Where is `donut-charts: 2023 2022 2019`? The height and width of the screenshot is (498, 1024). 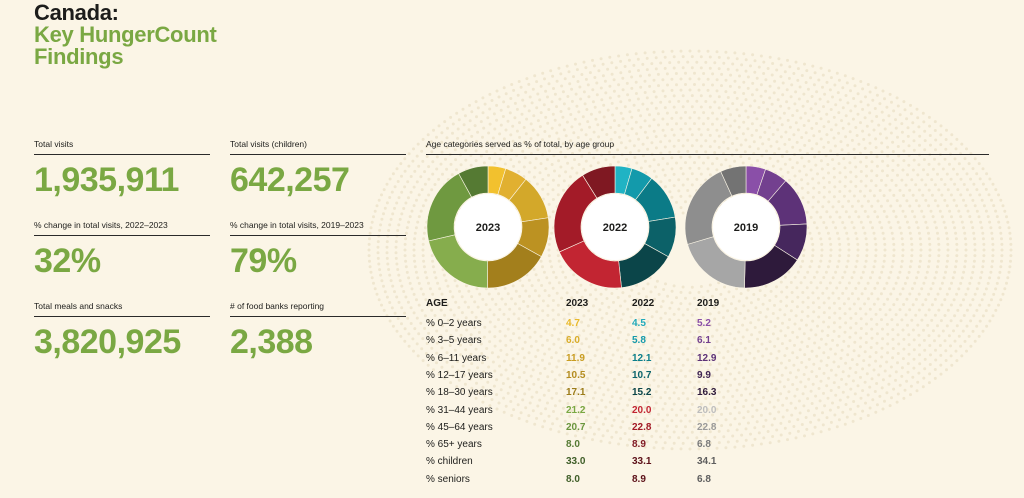 donut-charts: 2023 2022 2019 is located at coordinates (617, 227).